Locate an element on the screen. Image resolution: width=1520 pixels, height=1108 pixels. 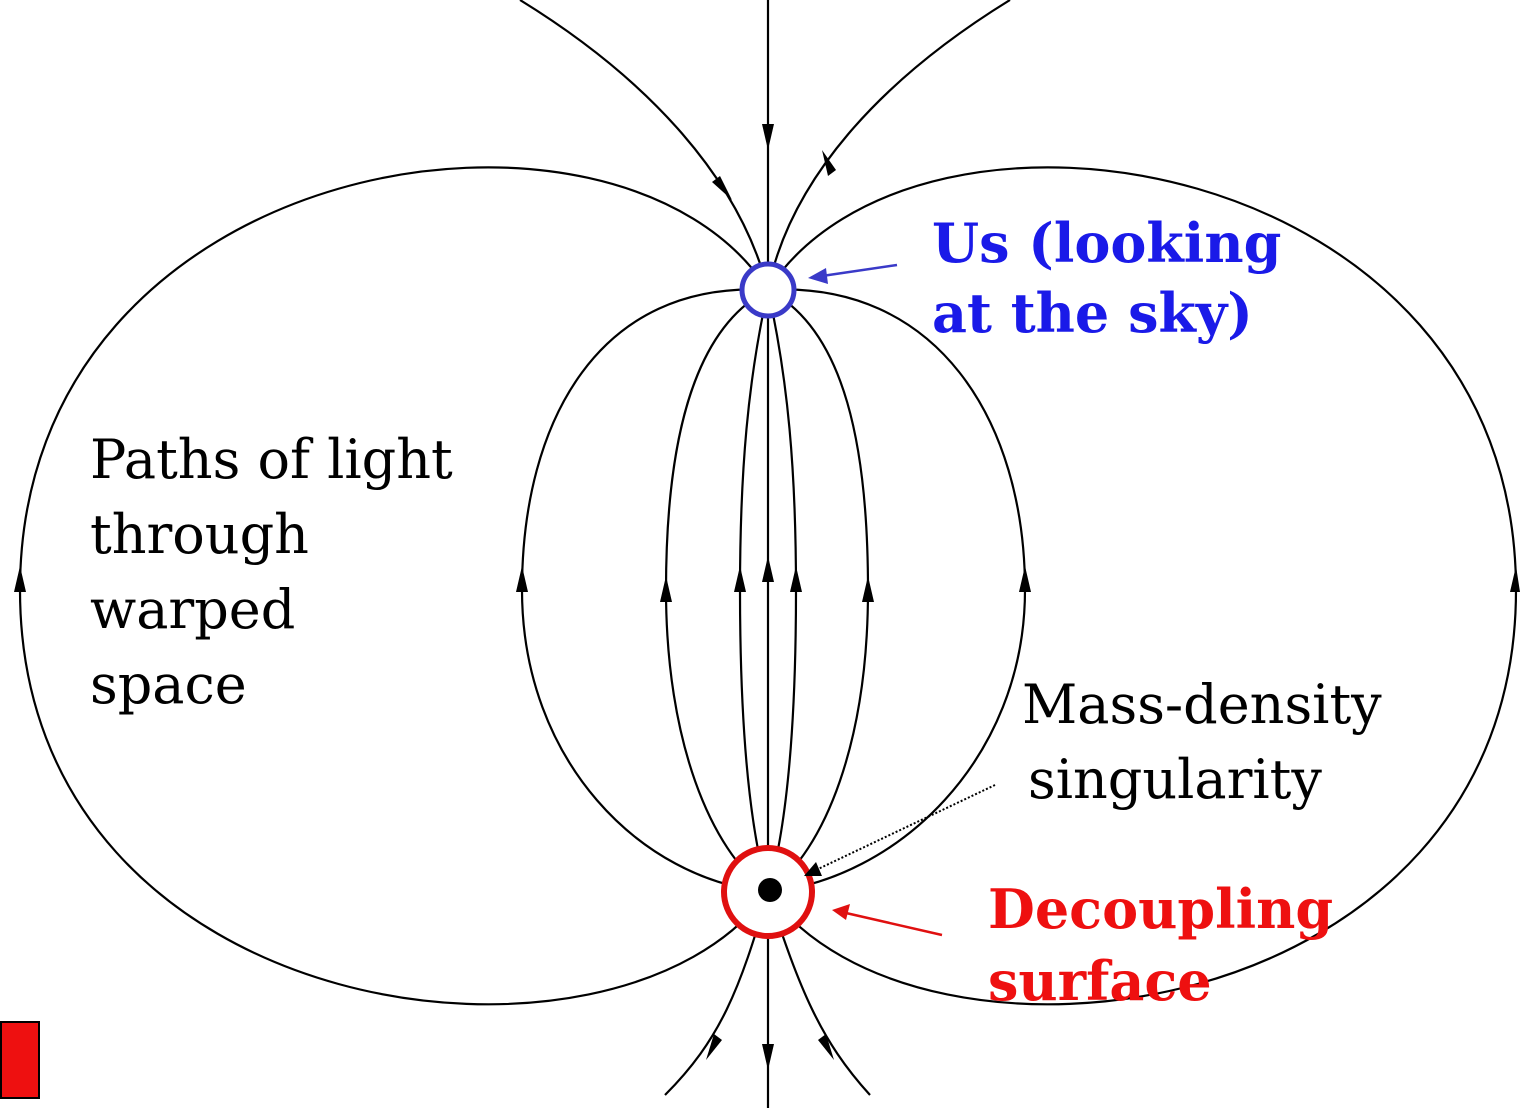
label-line: Mass-density is located at coordinates (1202, 704).